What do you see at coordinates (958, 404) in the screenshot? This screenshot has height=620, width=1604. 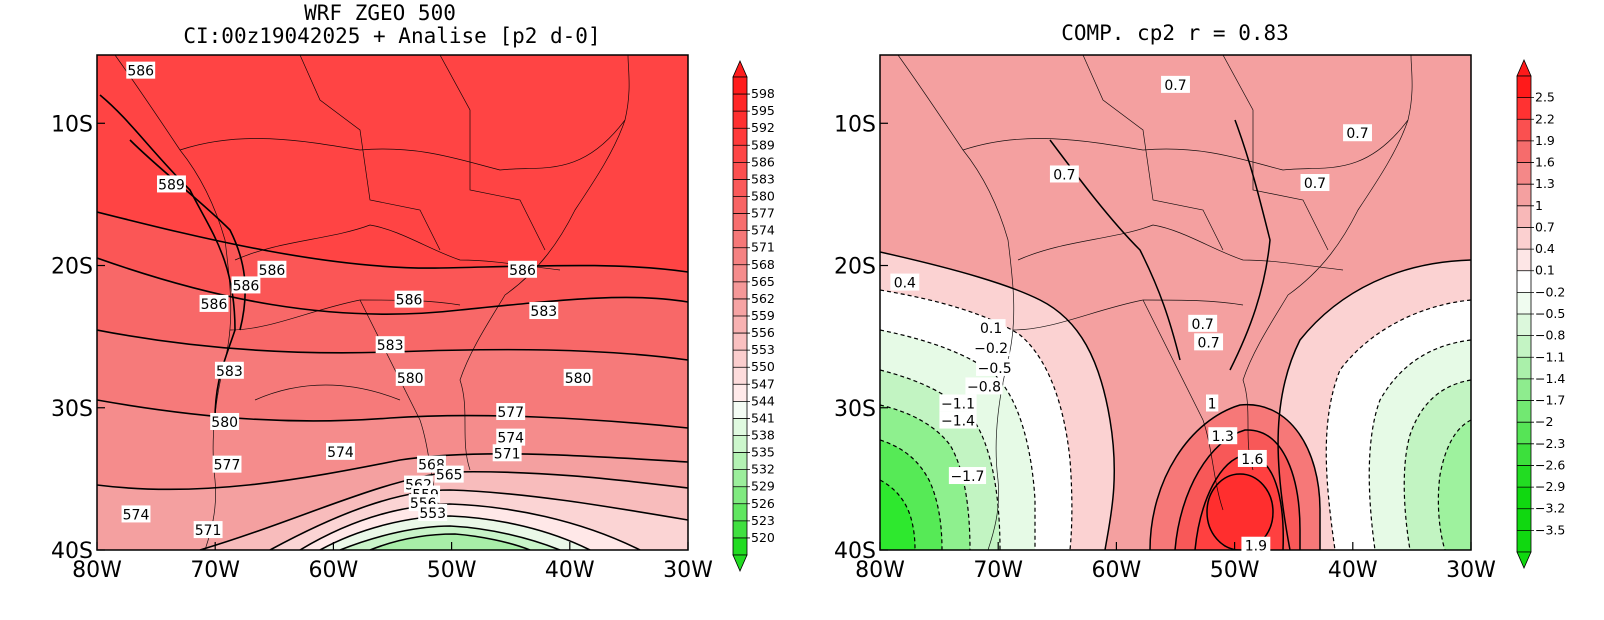 I see `contour-label-text: −1.1` at bounding box center [958, 404].